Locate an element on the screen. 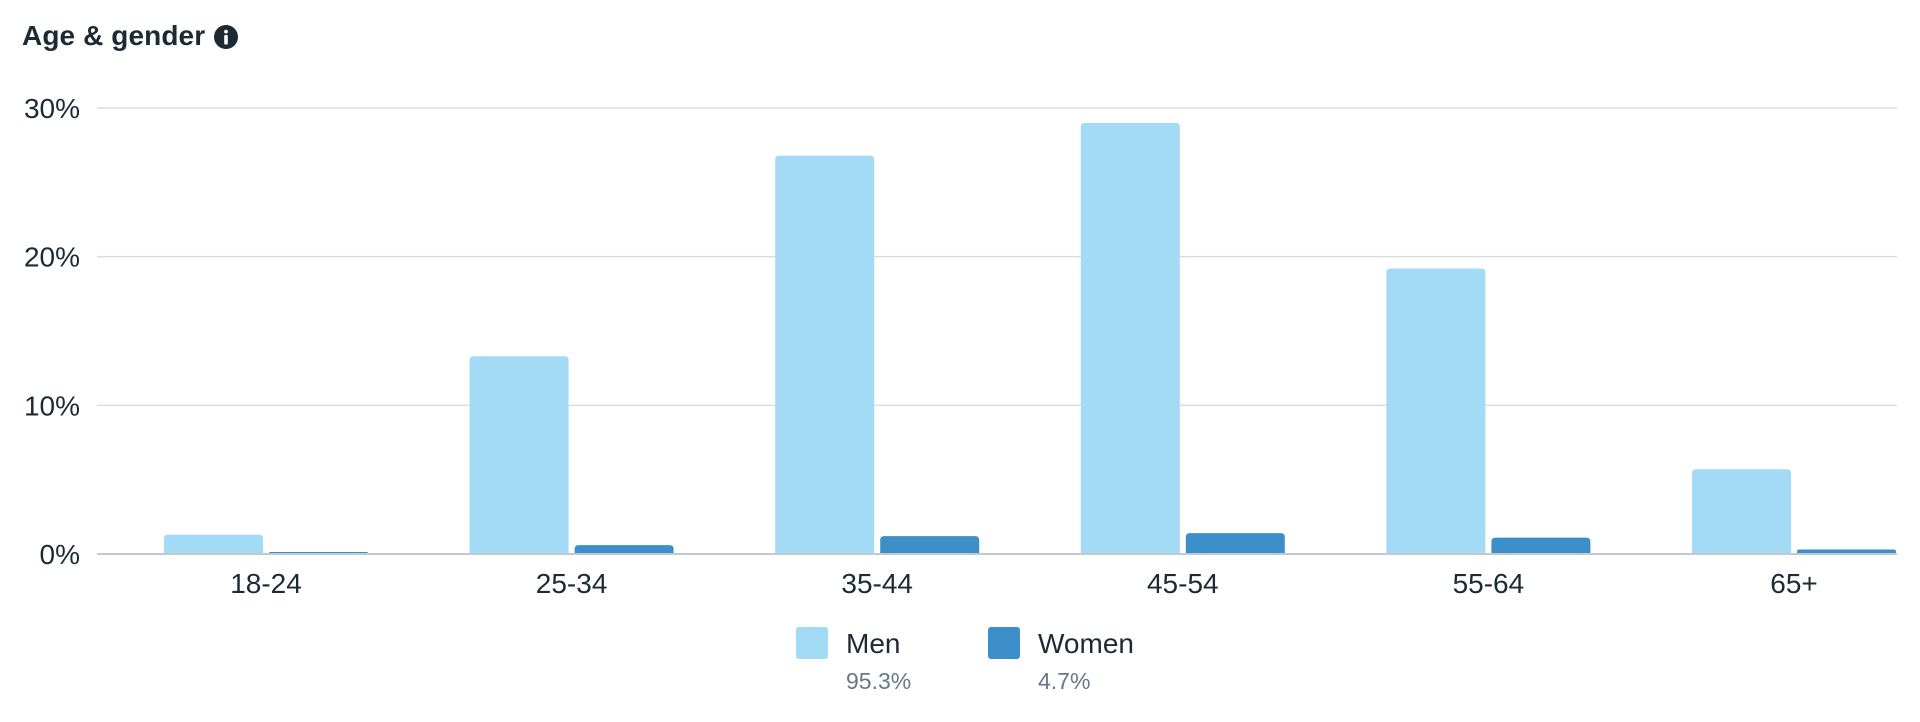 Image resolution: width=1920 pixels, height=722 pixels. y-tick-label-20: 20% is located at coordinates (52, 257).